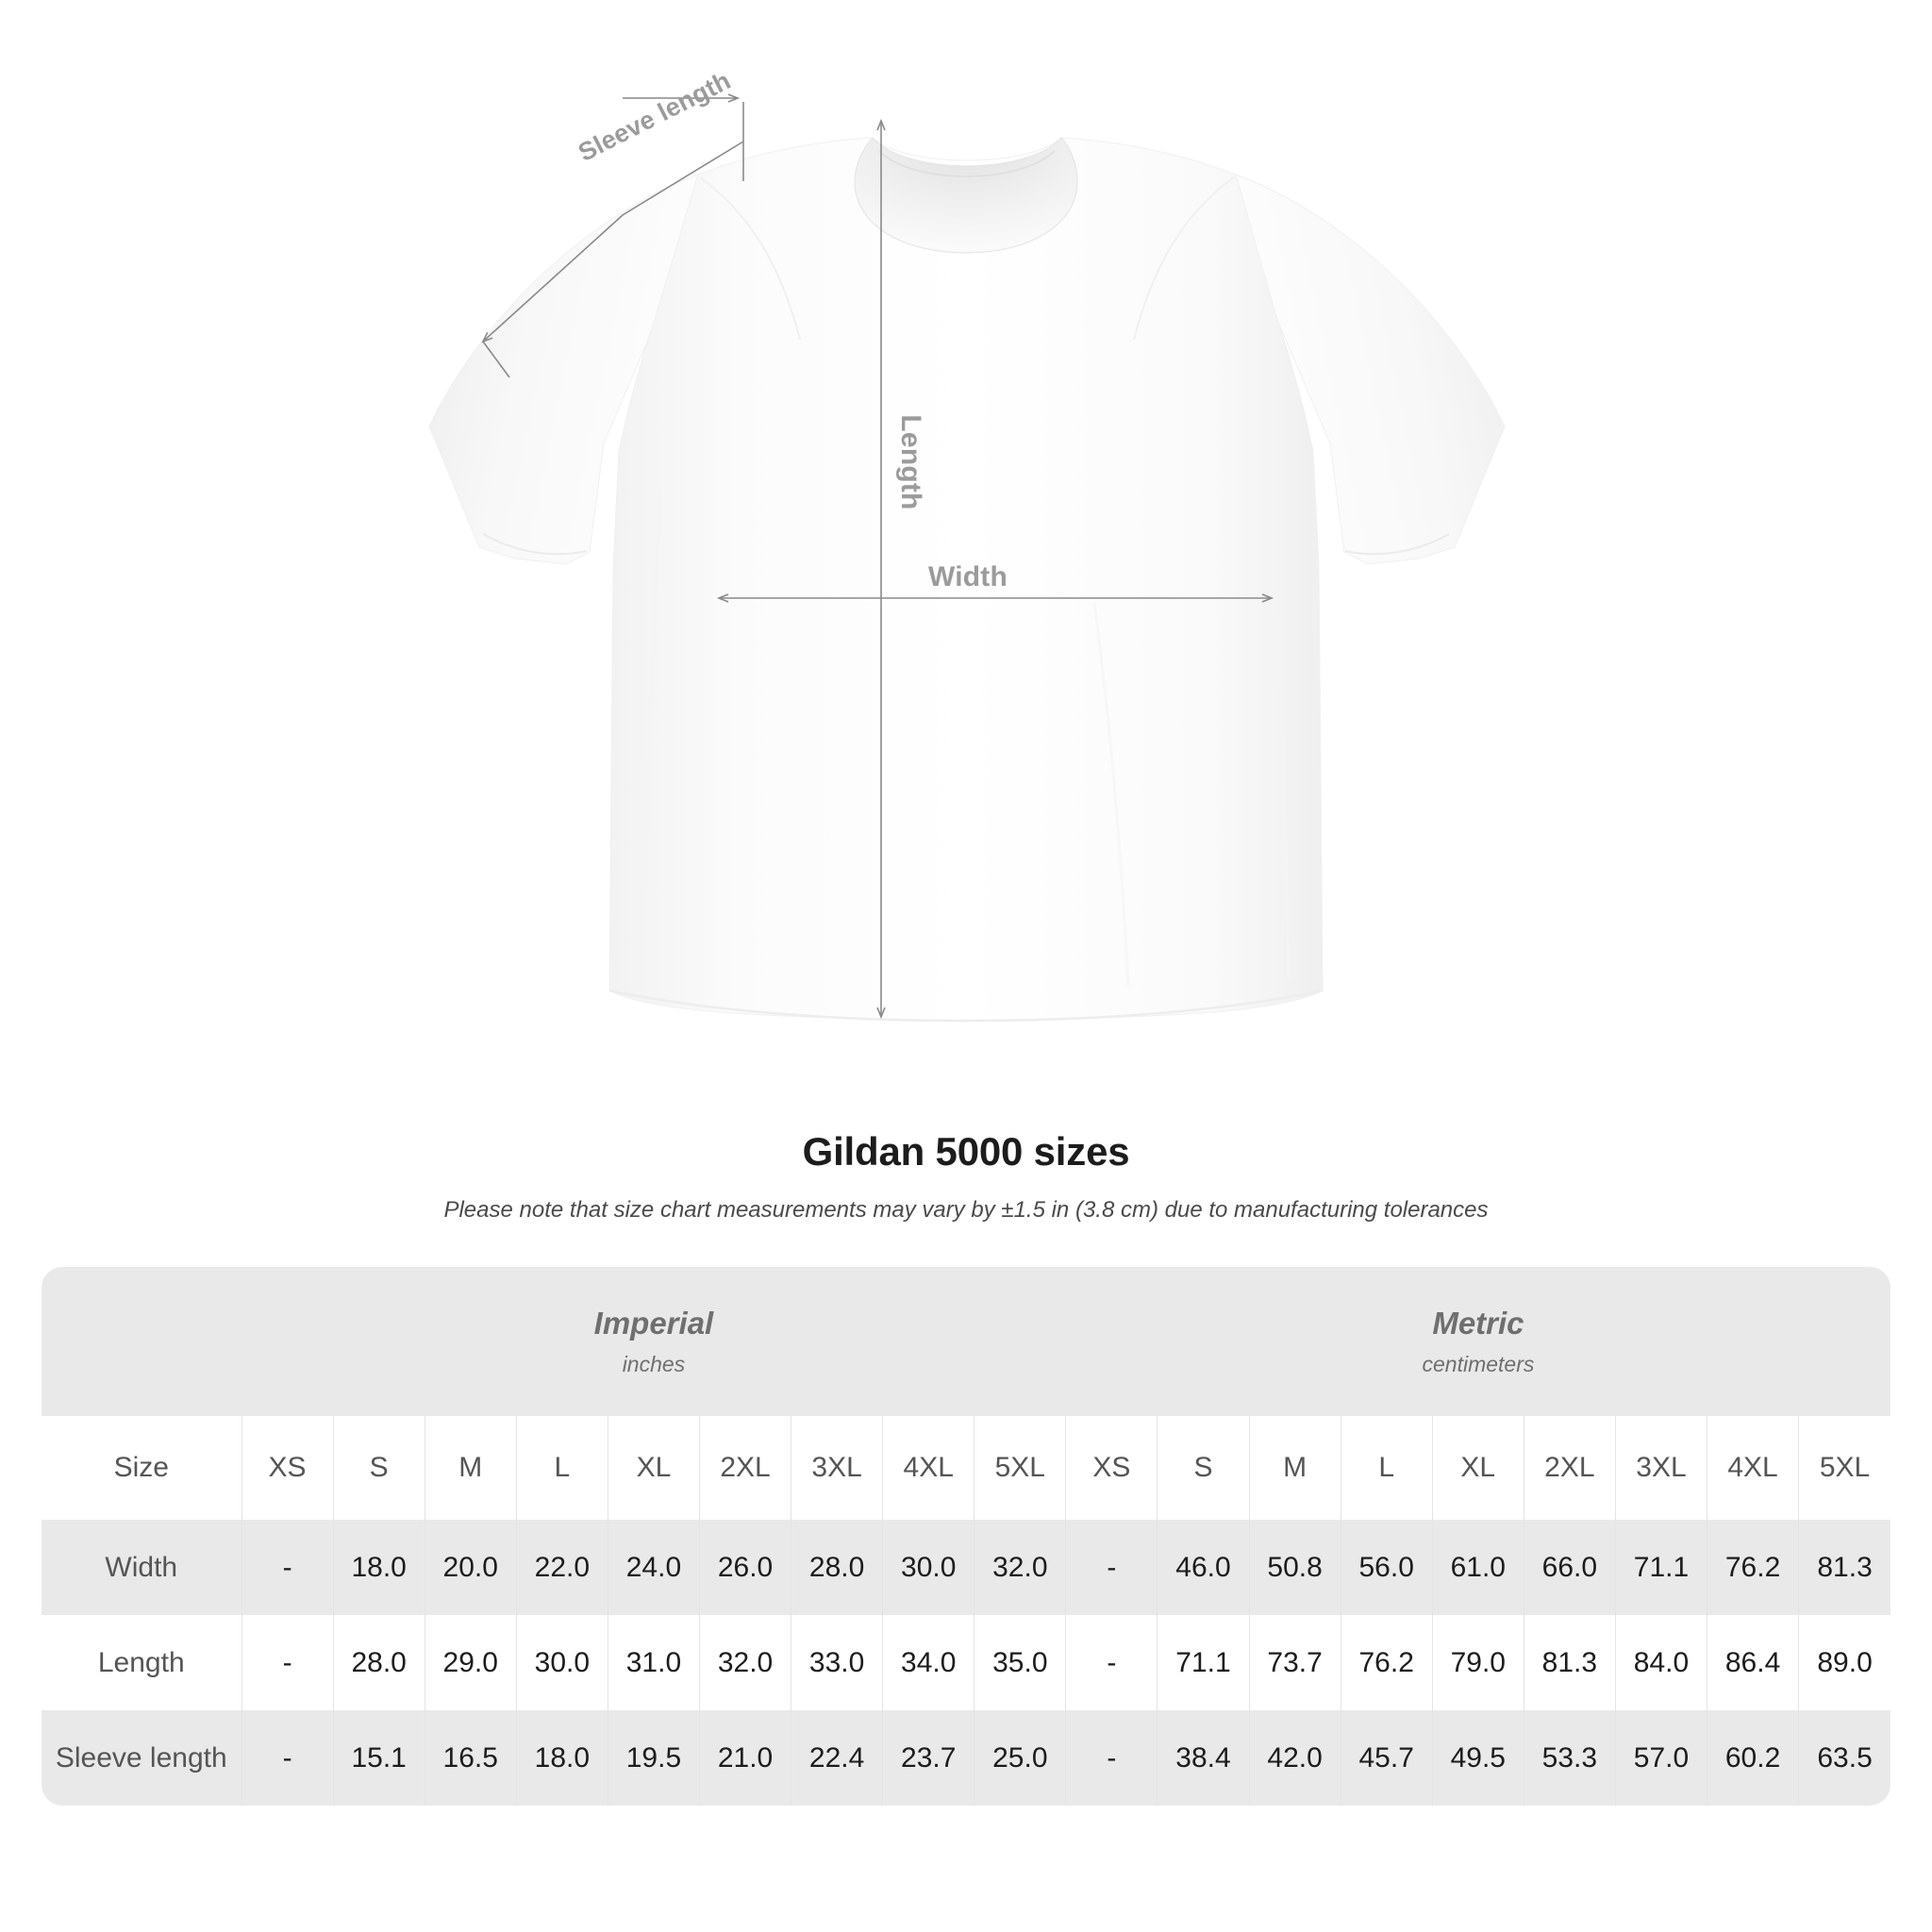 Image resolution: width=1932 pixels, height=1932 pixels. I want to click on size-column-header-m-imperial: M, so click(470, 1468).